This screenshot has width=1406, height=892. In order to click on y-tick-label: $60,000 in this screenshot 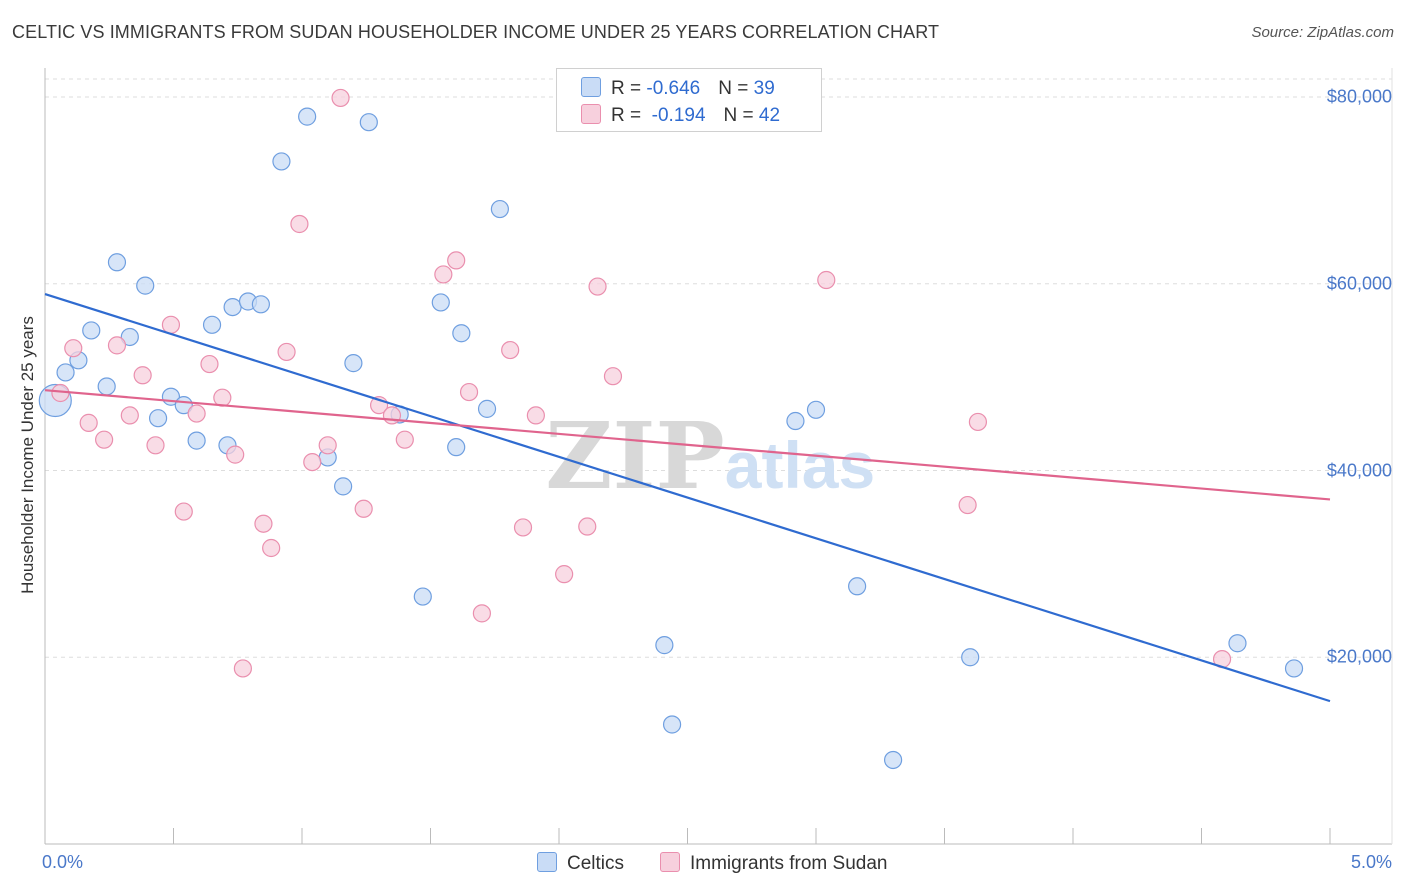, I will do `click(1359, 283)`.